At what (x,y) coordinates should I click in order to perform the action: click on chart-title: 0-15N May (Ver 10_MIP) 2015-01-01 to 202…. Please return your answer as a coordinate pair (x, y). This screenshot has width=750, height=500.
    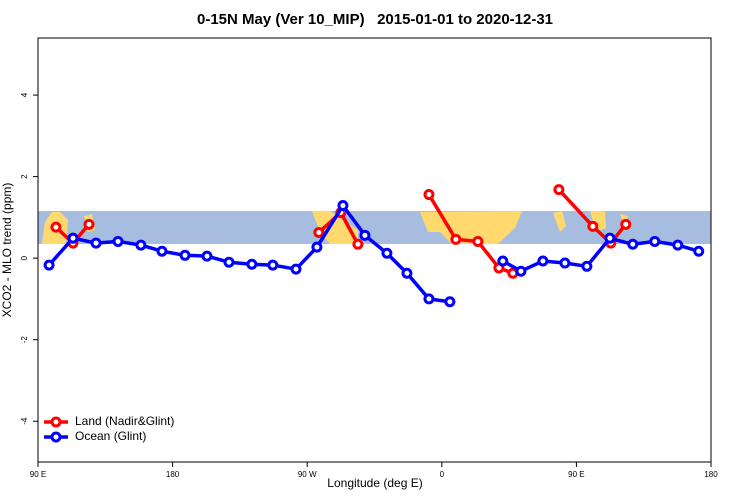
    Looking at the image, I should click on (375, 19).